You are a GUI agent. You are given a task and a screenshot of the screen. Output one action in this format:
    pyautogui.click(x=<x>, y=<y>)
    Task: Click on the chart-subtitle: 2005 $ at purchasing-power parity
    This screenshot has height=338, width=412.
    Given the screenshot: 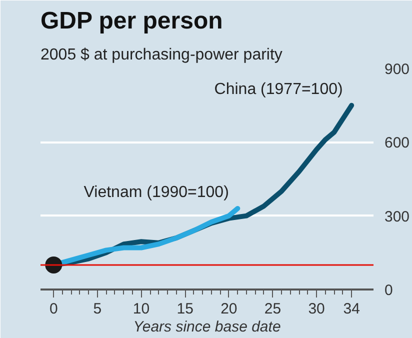 What is the action you would take?
    pyautogui.click(x=161, y=55)
    